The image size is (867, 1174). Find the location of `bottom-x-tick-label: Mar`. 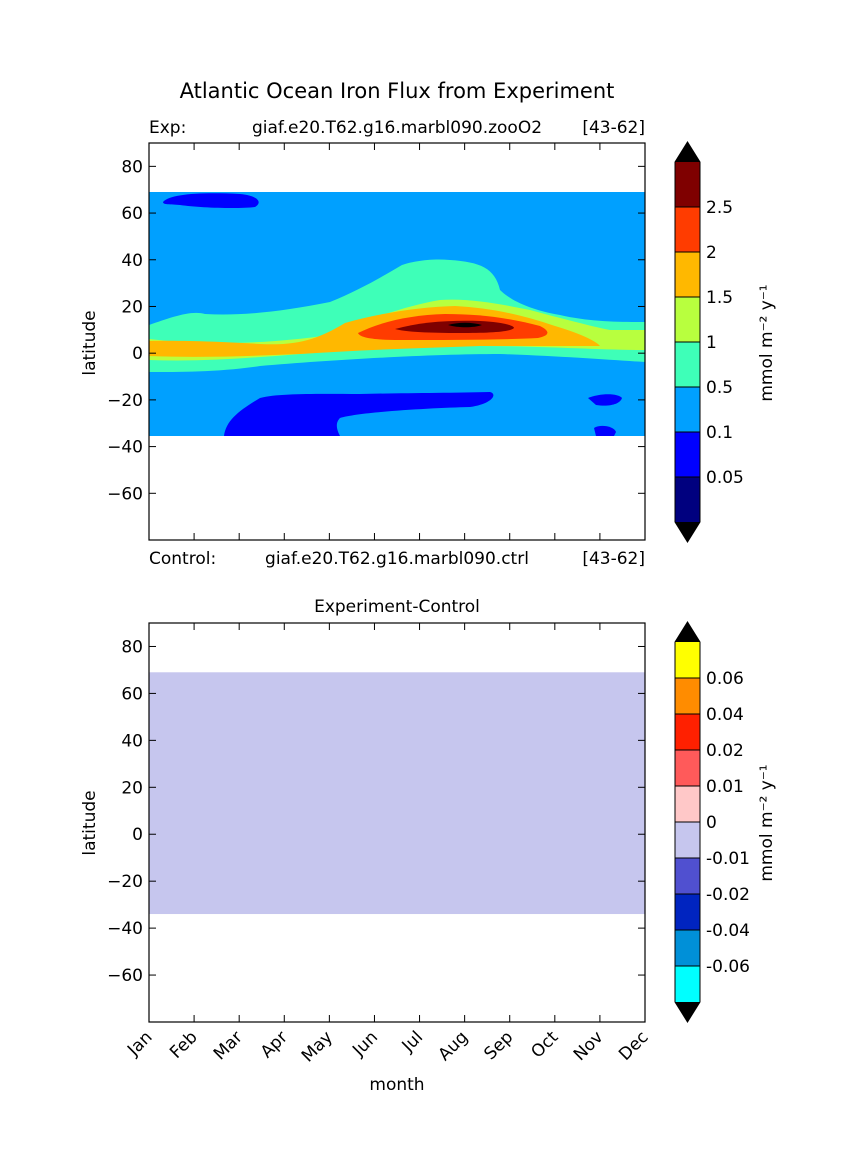

bottom-x-tick-label: Mar is located at coordinates (228, 1045).